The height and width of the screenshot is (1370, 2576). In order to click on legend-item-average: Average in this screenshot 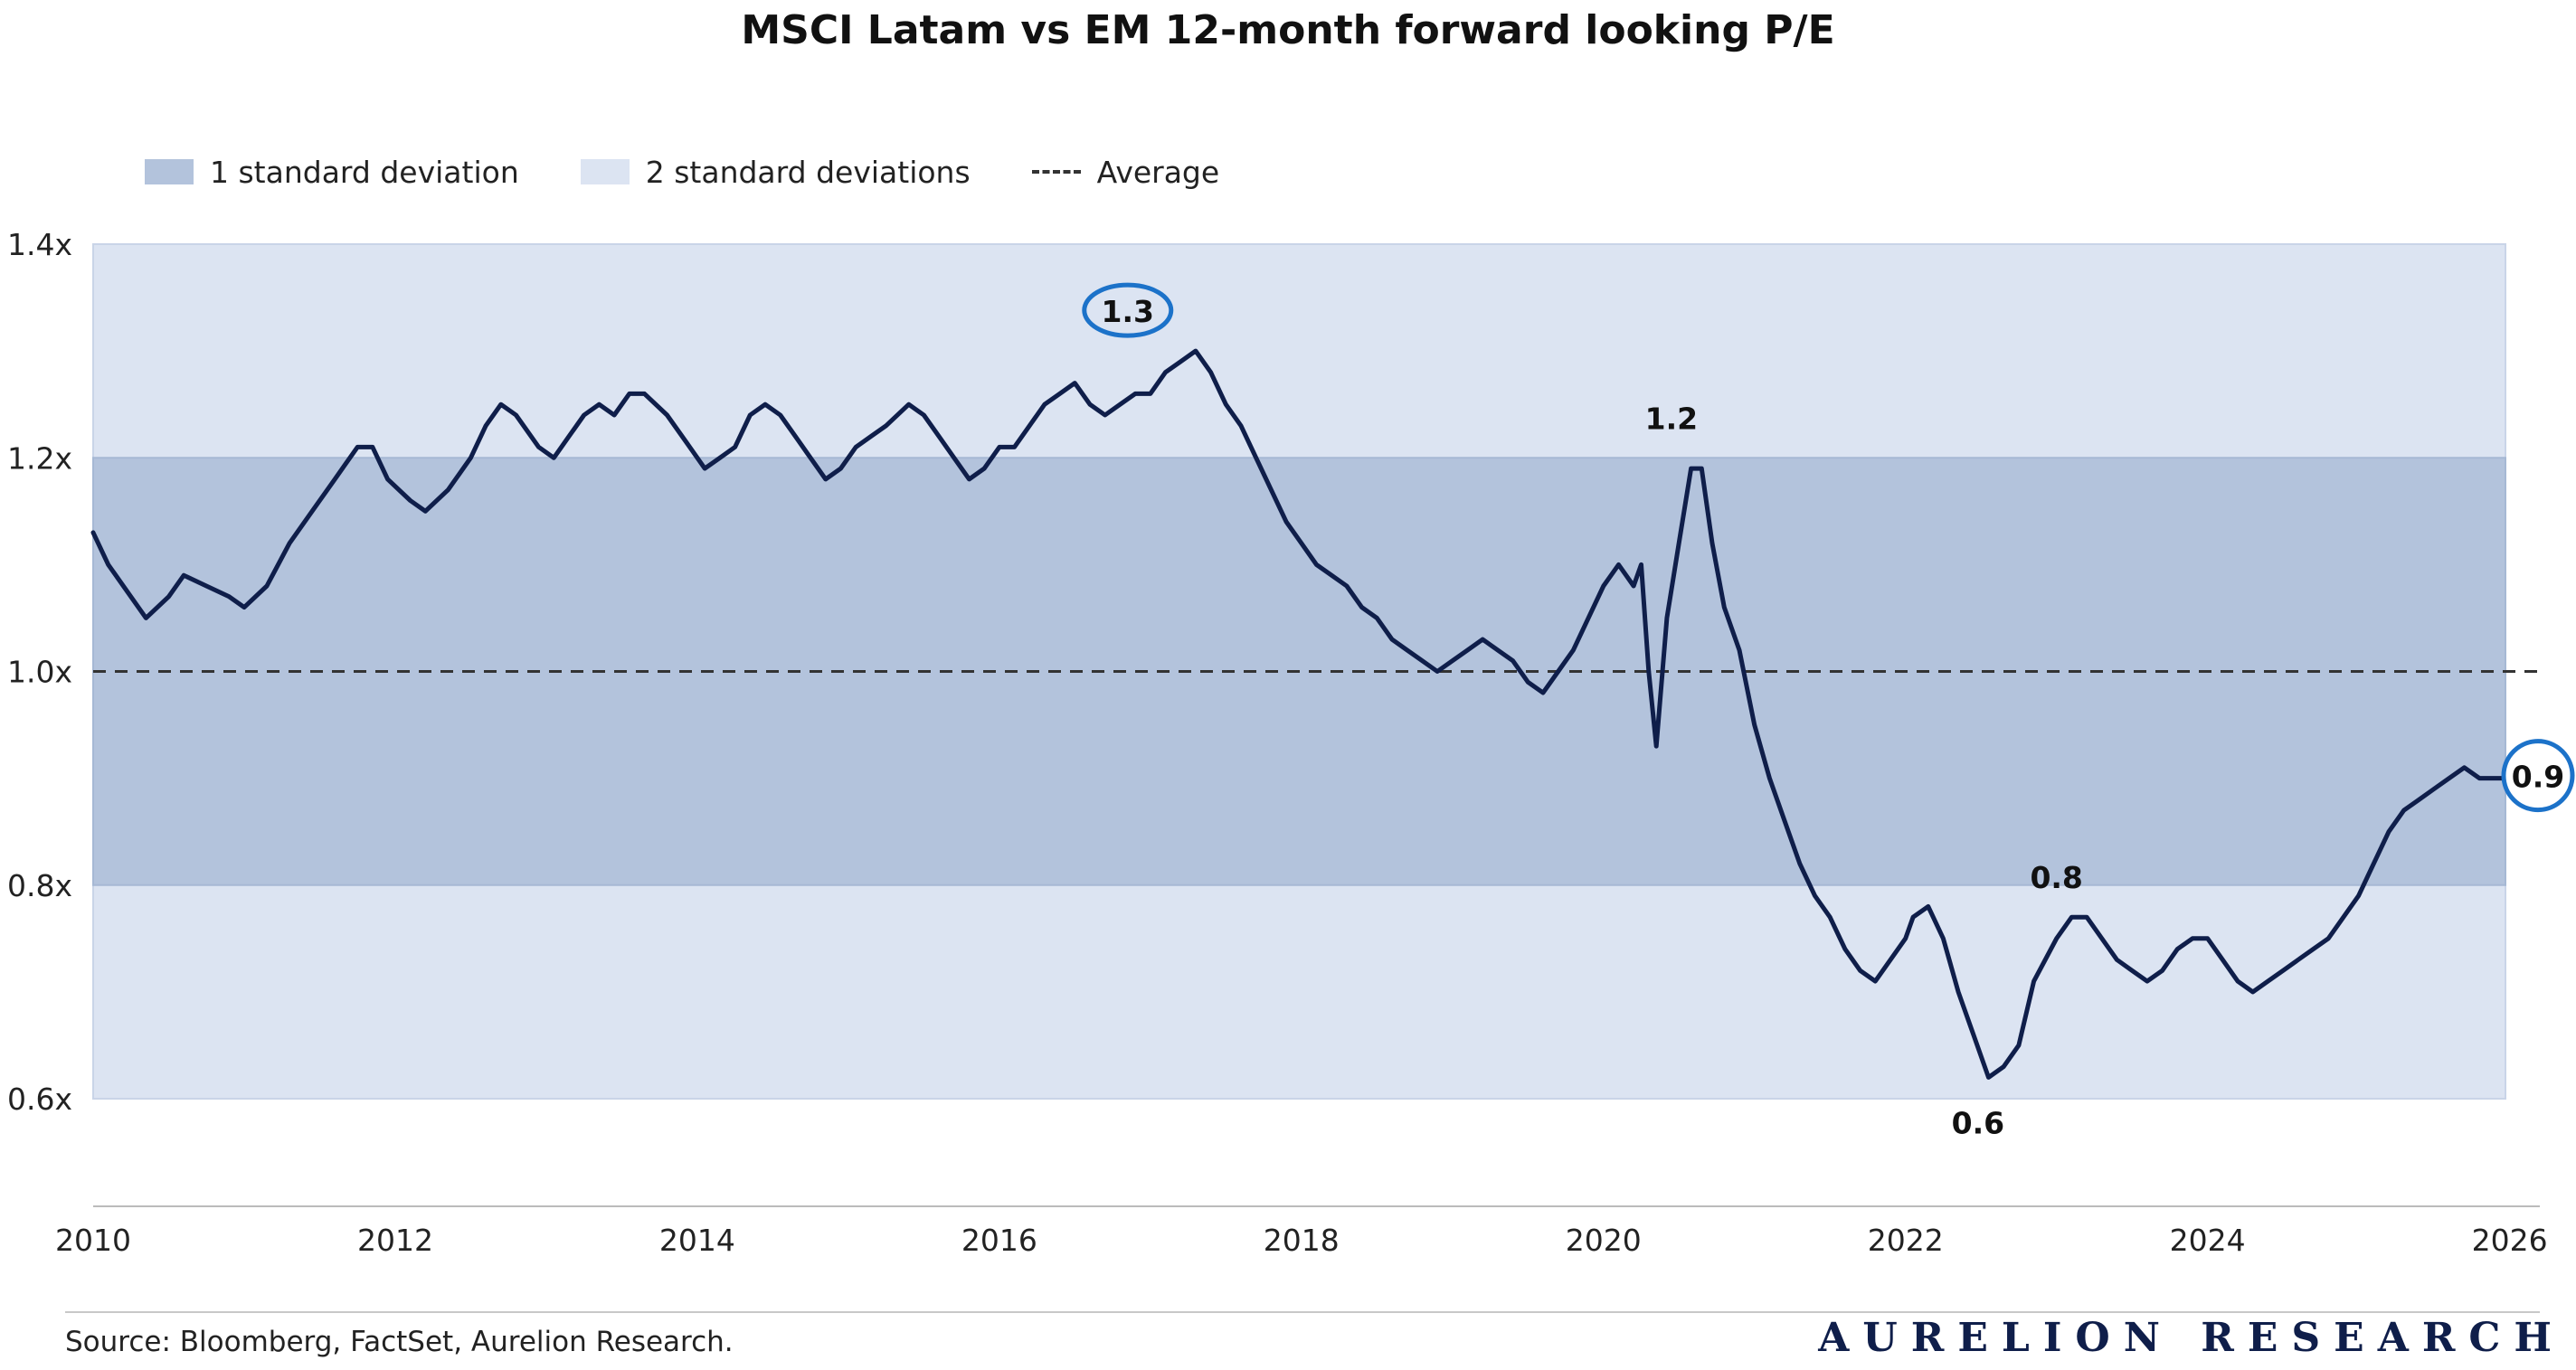, I will do `click(1125, 172)`.